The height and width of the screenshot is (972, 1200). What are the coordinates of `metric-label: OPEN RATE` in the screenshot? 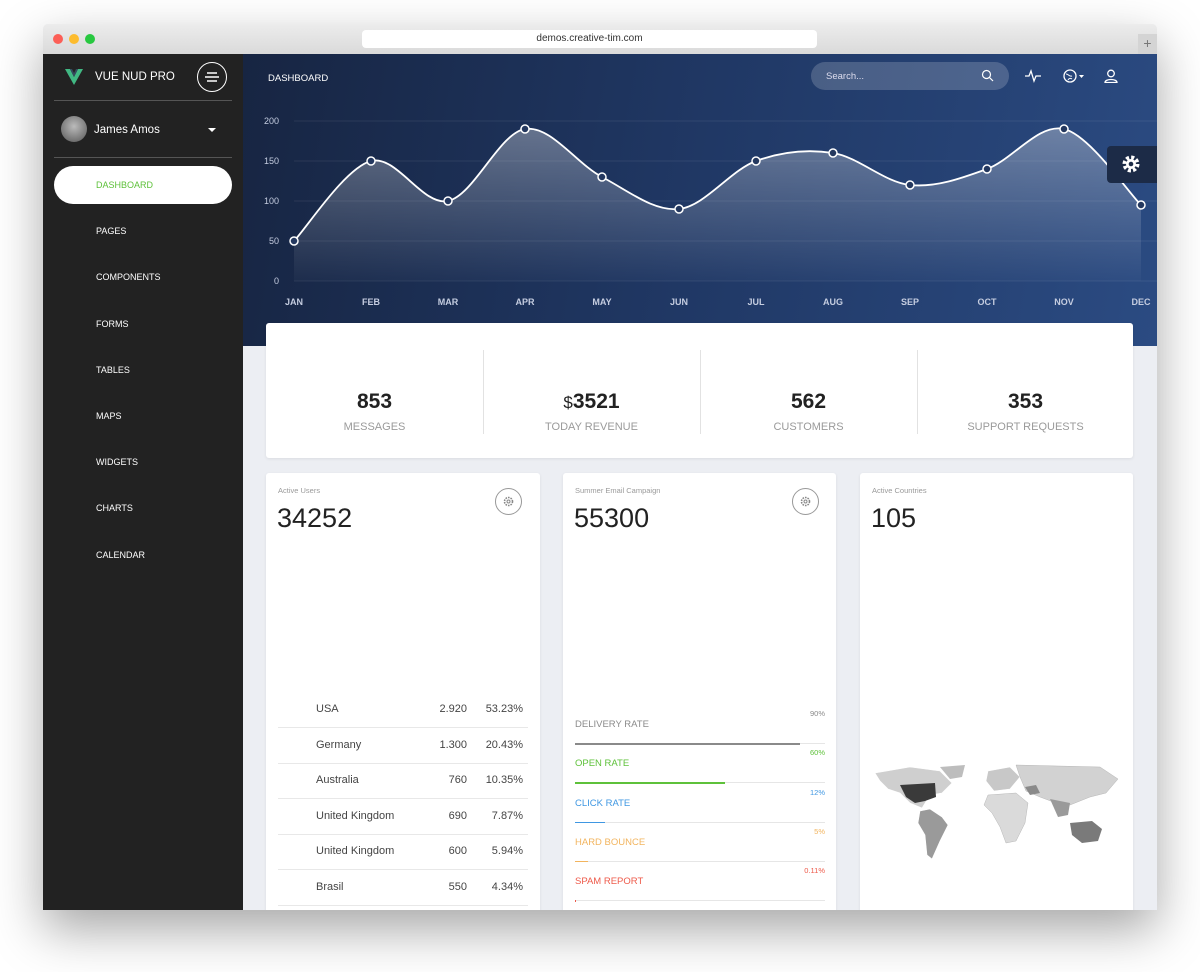 It's located at (602, 764).